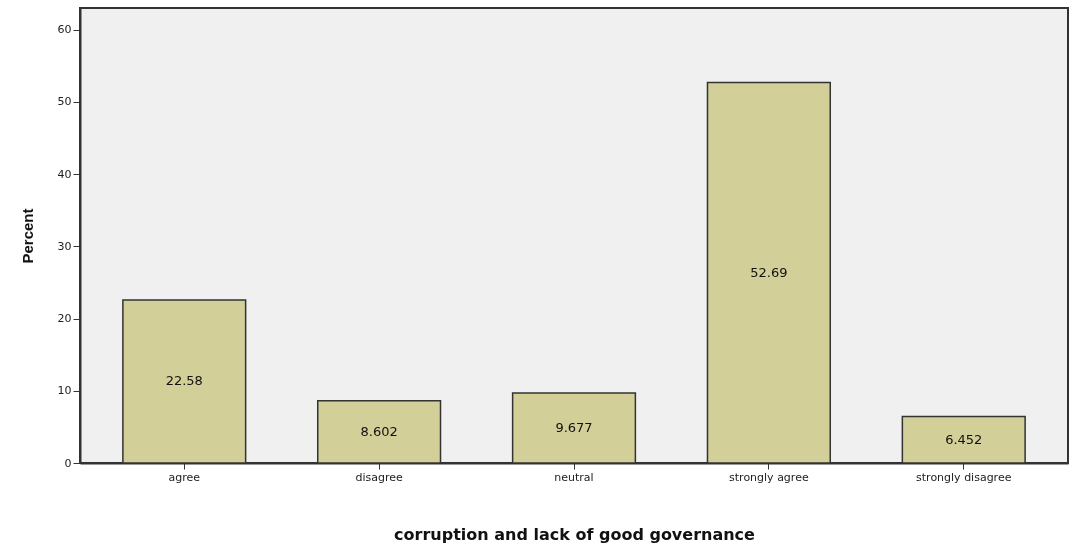  What do you see at coordinates (184, 381) in the screenshot?
I see `data-label: 22.58` at bounding box center [184, 381].